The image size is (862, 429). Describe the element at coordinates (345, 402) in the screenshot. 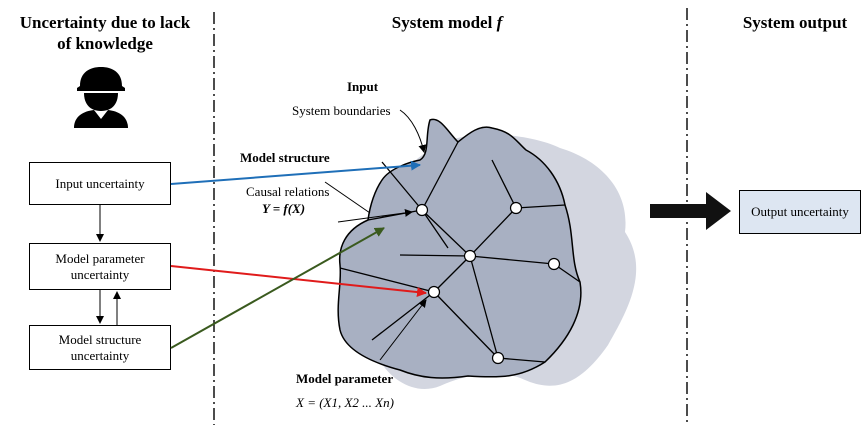

I see `parameter-vector-label: X = (X1, X2 ... Xn)` at that location.